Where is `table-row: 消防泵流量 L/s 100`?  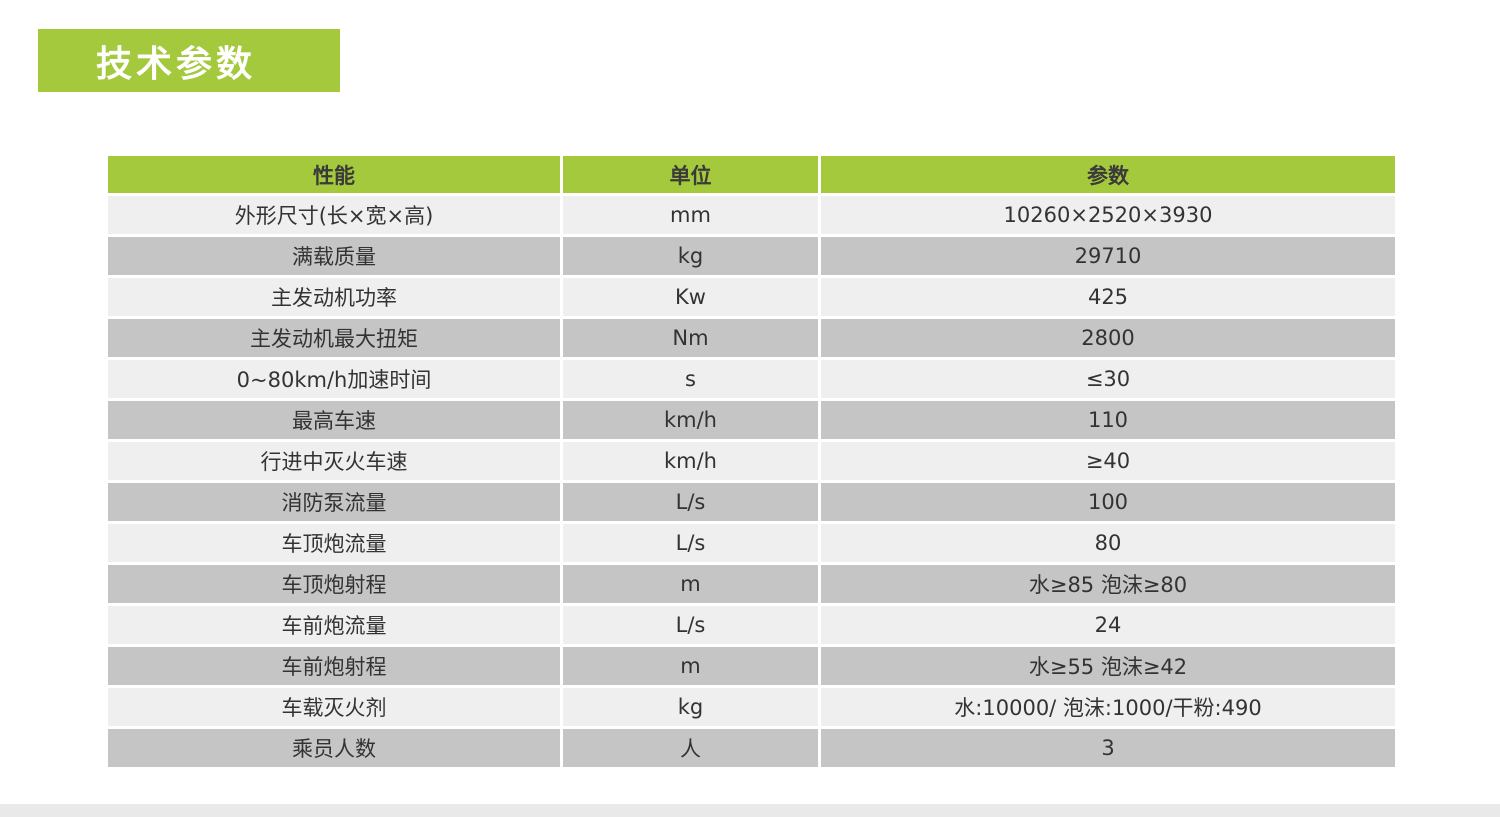 table-row: 消防泵流量 L/s 100 is located at coordinates (751, 502).